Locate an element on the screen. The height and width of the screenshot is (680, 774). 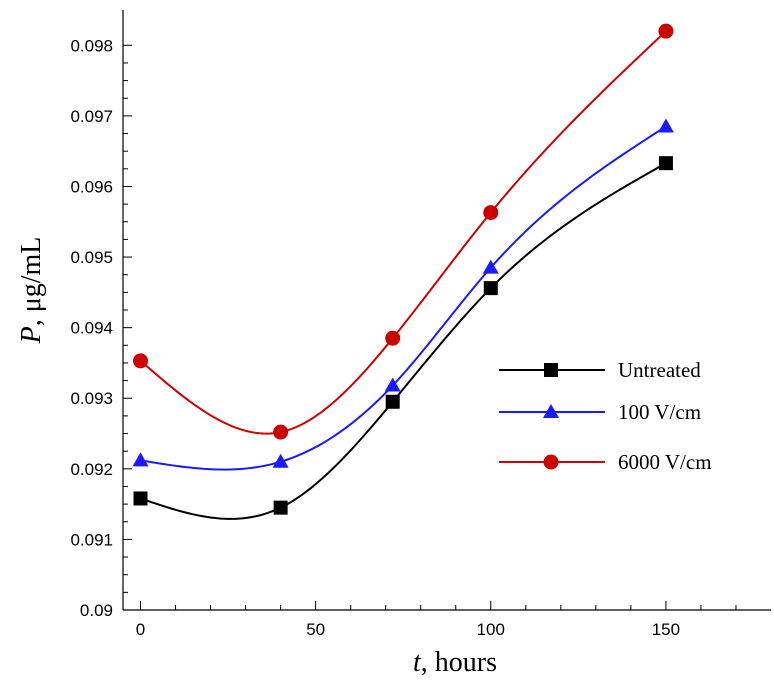
x-axis-title: t, hours is located at coordinates (455, 662).